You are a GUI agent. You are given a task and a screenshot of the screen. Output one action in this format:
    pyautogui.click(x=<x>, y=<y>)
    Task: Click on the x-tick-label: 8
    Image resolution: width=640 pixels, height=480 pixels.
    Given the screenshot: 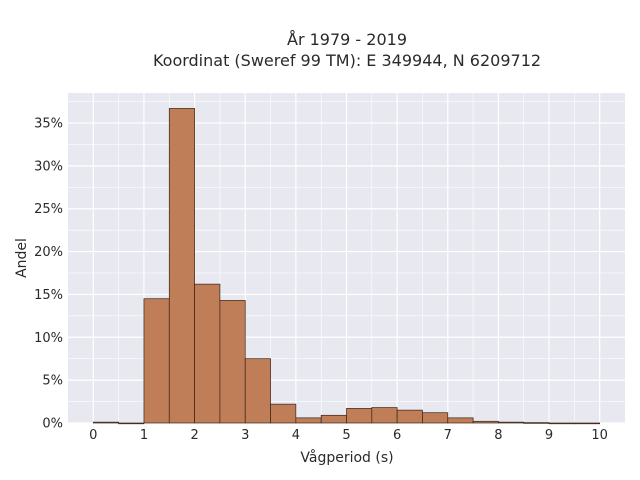 What is the action you would take?
    pyautogui.click(x=498, y=435)
    